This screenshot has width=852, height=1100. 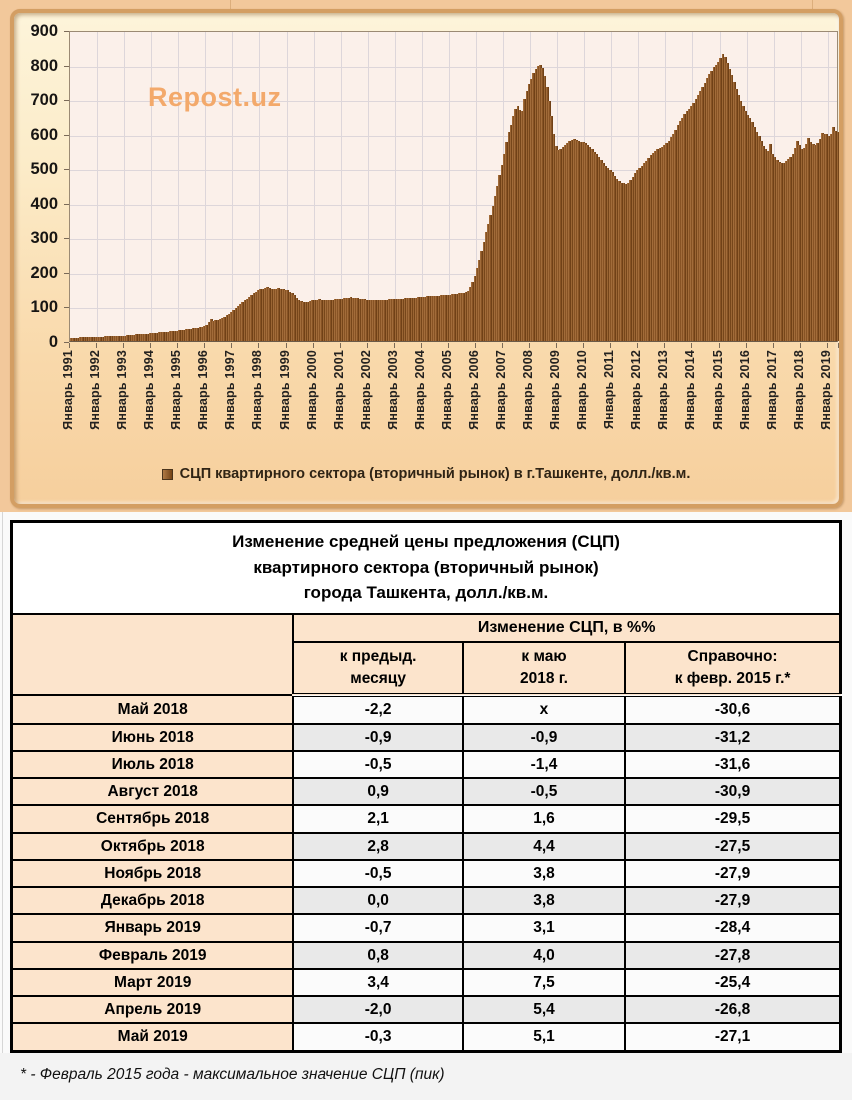 What do you see at coordinates (582, 390) in the screenshot?
I see `x-axis-label: Январь 2010` at bounding box center [582, 390].